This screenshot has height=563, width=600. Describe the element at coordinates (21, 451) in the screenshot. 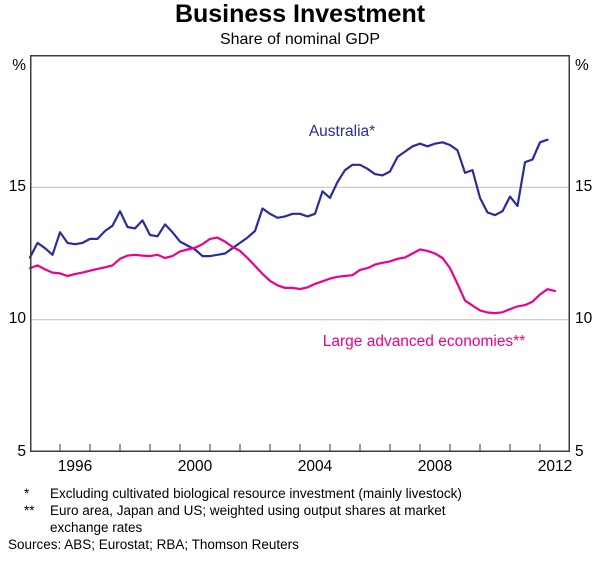

I see `y-axis-tick-5-left: 5` at that location.